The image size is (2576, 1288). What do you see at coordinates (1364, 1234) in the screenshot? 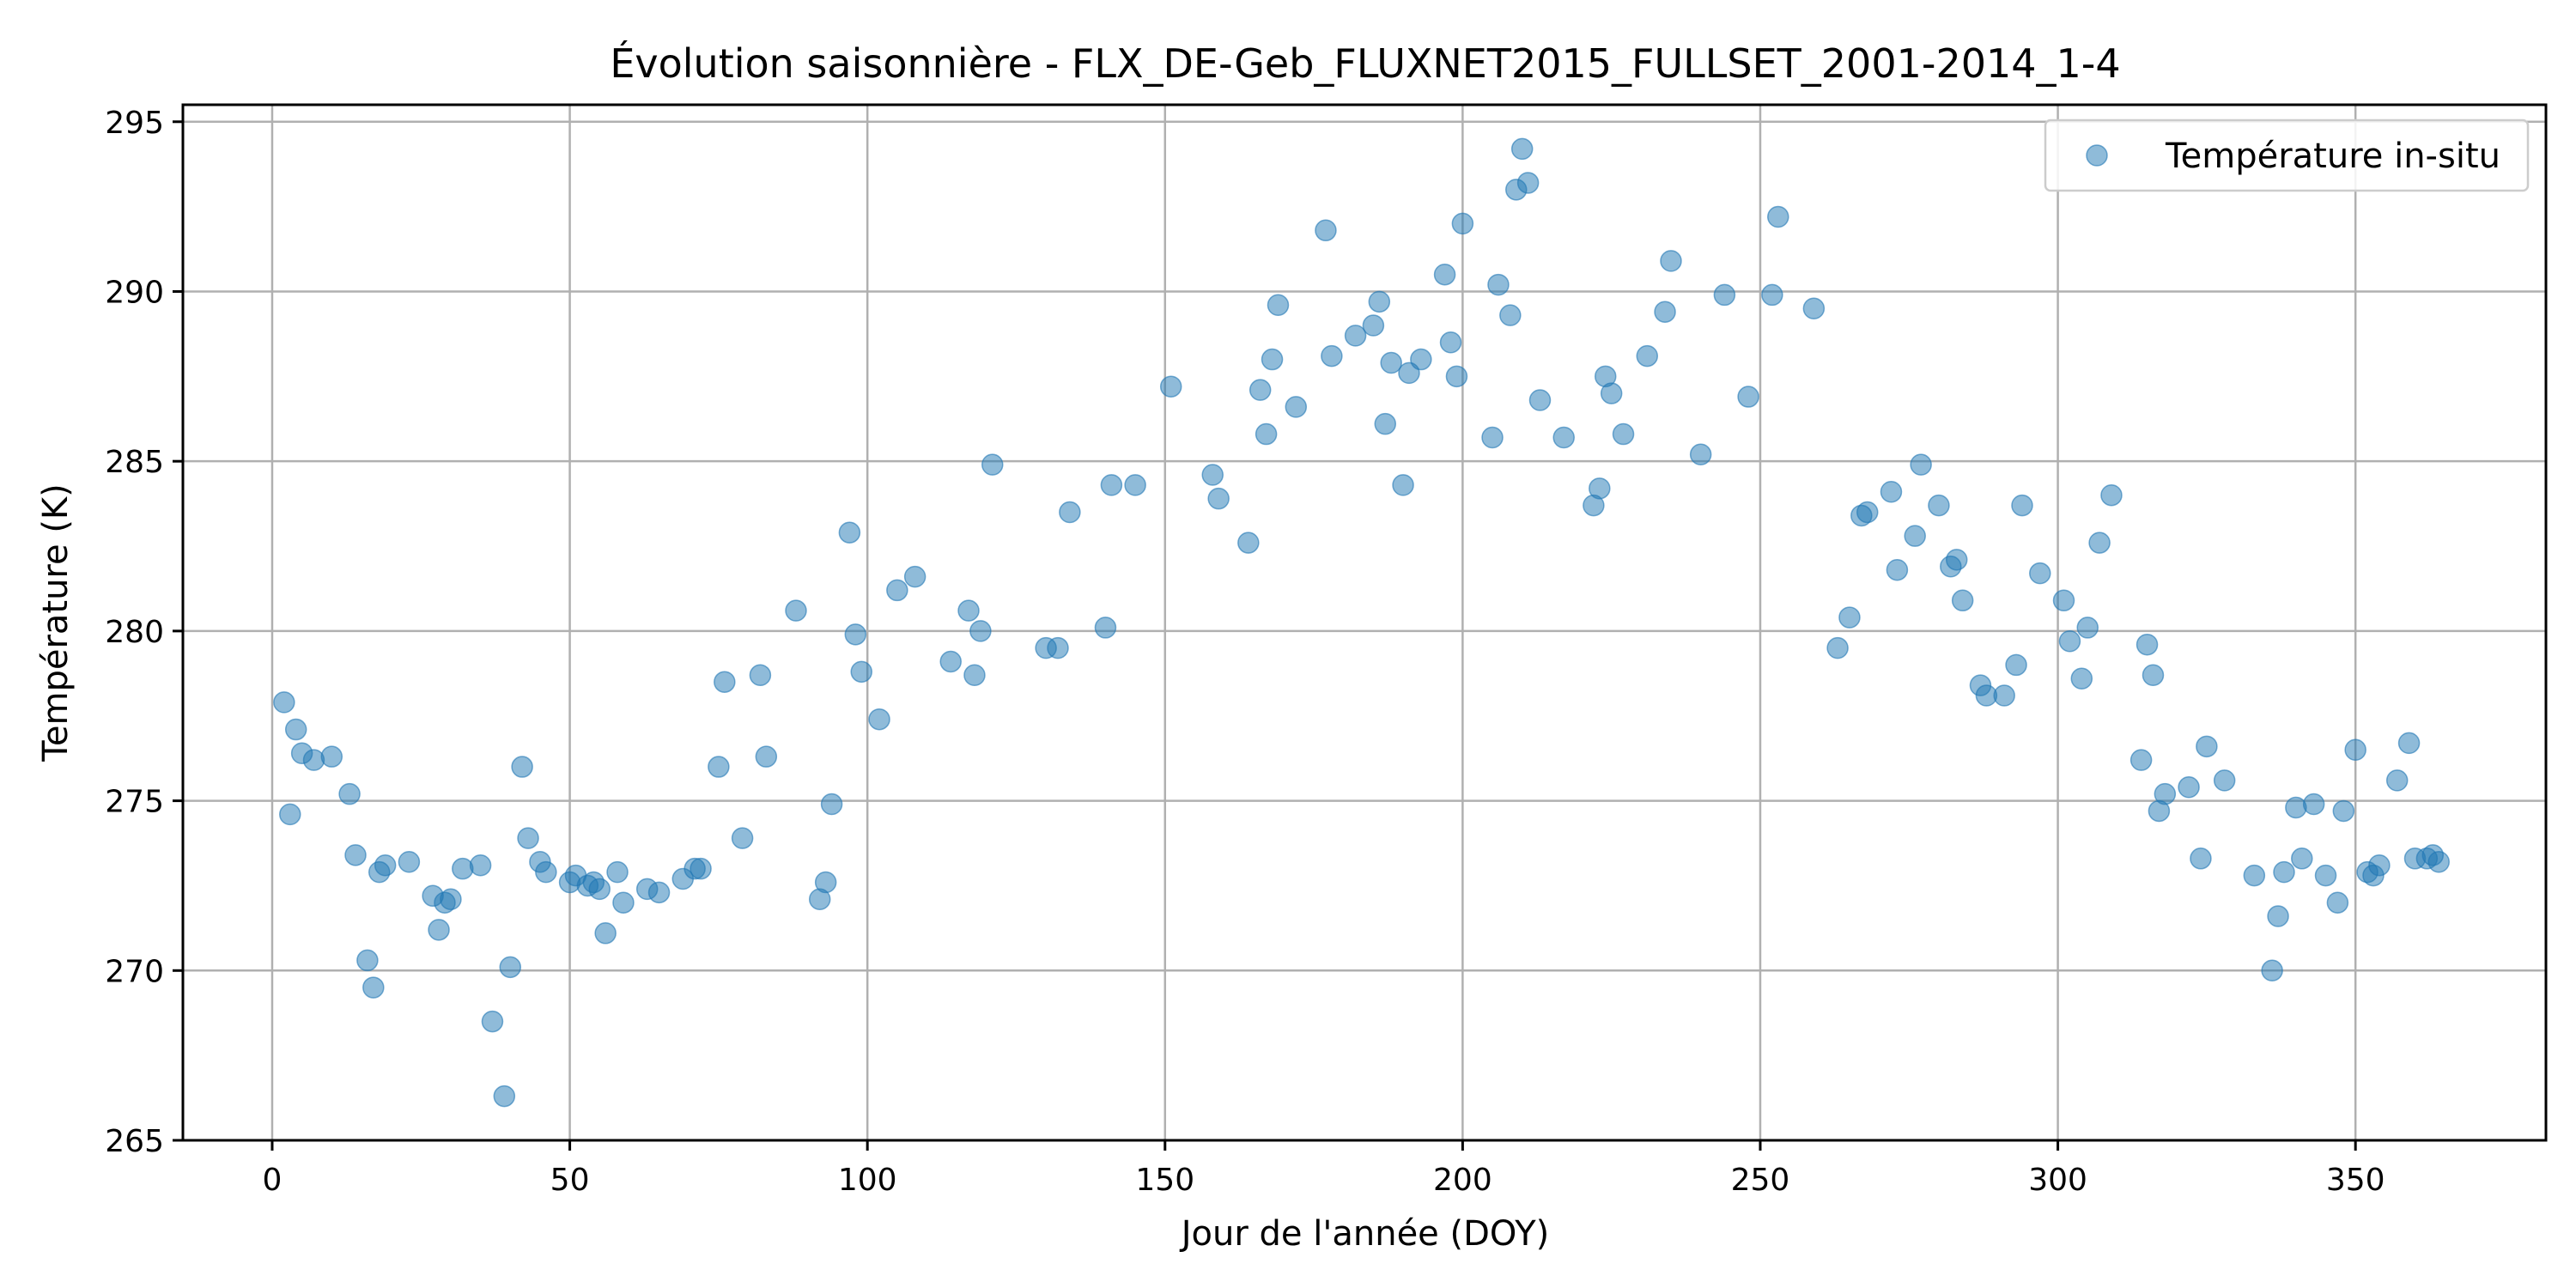
I see `x-axis-label: Jour de l'année (DOY)` at bounding box center [1364, 1234].